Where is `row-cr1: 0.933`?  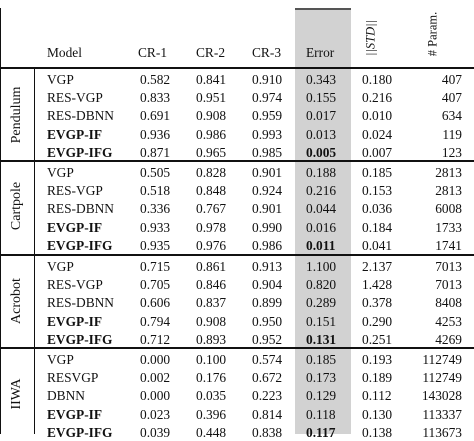 row-cr1: 0.933 is located at coordinates (155, 227).